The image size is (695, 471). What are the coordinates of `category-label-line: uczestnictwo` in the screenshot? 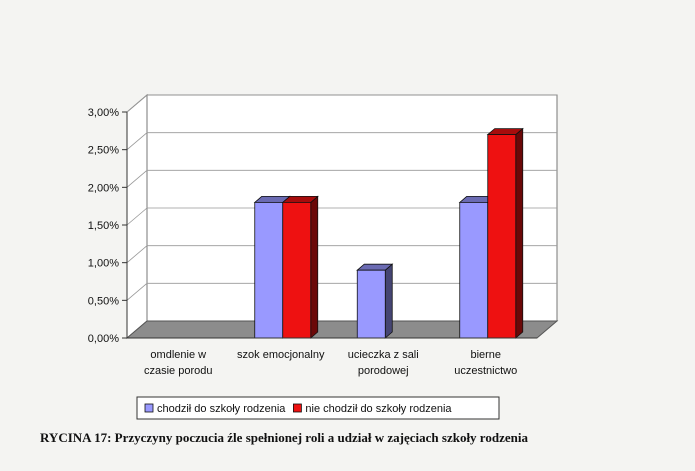 It's located at (485, 371).